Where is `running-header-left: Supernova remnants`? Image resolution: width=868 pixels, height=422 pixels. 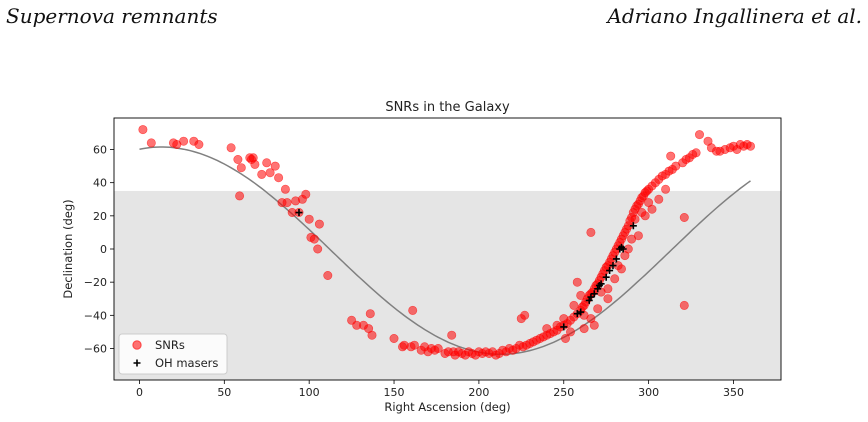 running-header-left: Supernova remnants is located at coordinates (112, 16).